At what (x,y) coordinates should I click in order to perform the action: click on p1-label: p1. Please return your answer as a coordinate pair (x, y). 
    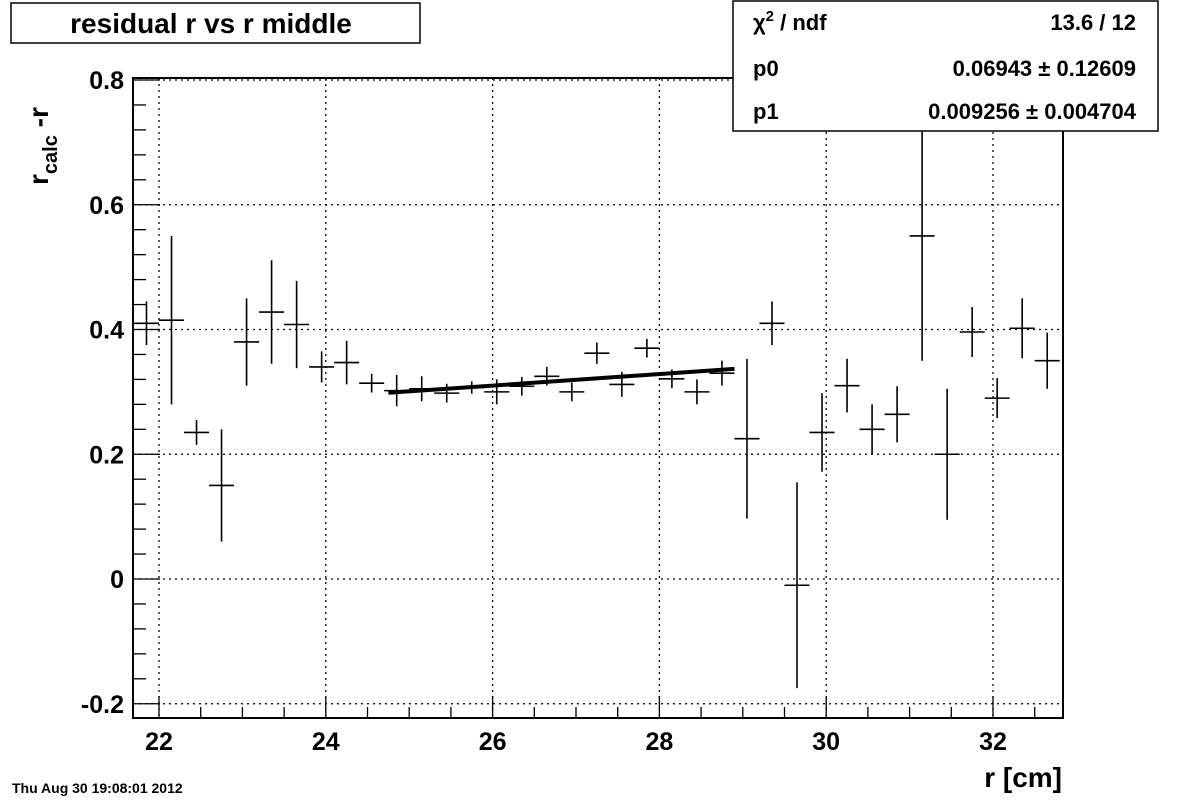
    Looking at the image, I should click on (766, 111).